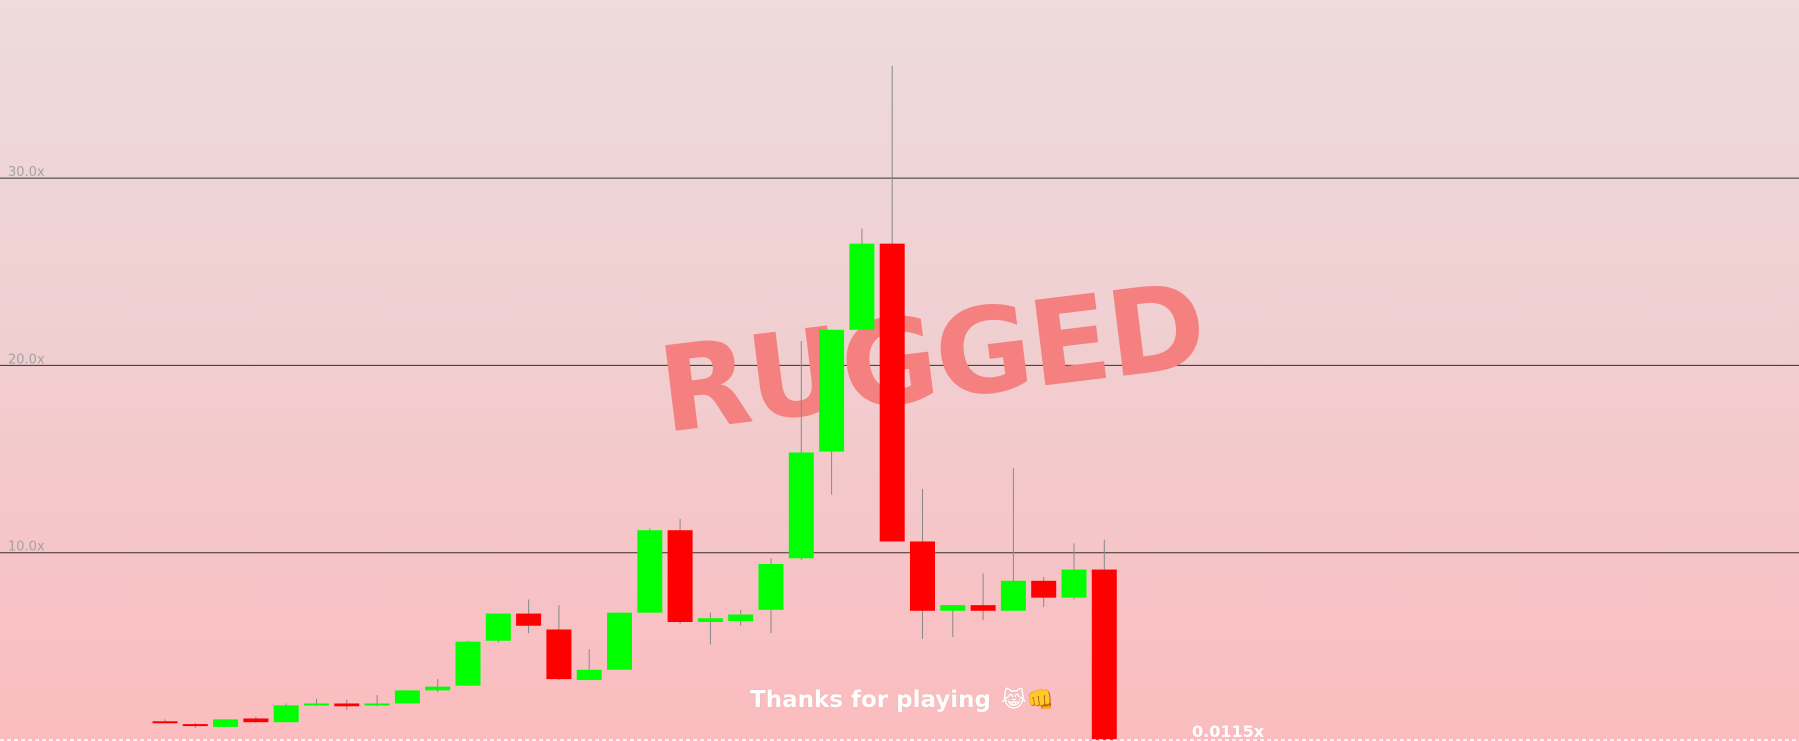  Describe the element at coordinates (932, 358) in the screenshot. I see `rugged-overlay-text: RUGGED` at that location.